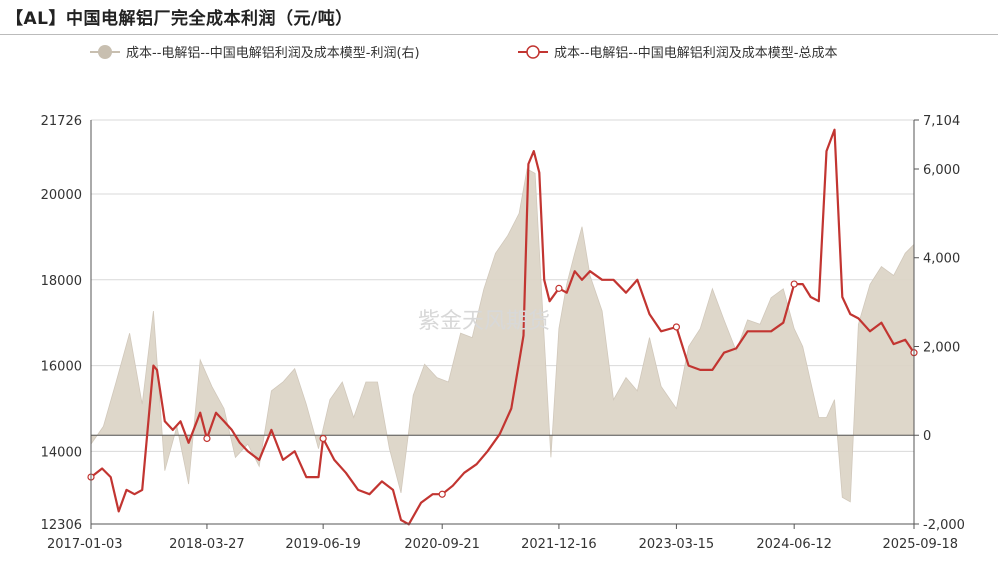  What do you see at coordinates (323, 544) in the screenshot?
I see `x-tick-label: 2019-06-19` at bounding box center [323, 544].